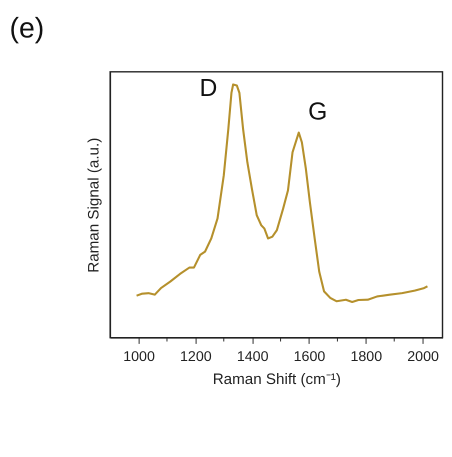  Describe the element at coordinates (252, 356) in the screenshot. I see `x-tick-label: 1400` at that location.